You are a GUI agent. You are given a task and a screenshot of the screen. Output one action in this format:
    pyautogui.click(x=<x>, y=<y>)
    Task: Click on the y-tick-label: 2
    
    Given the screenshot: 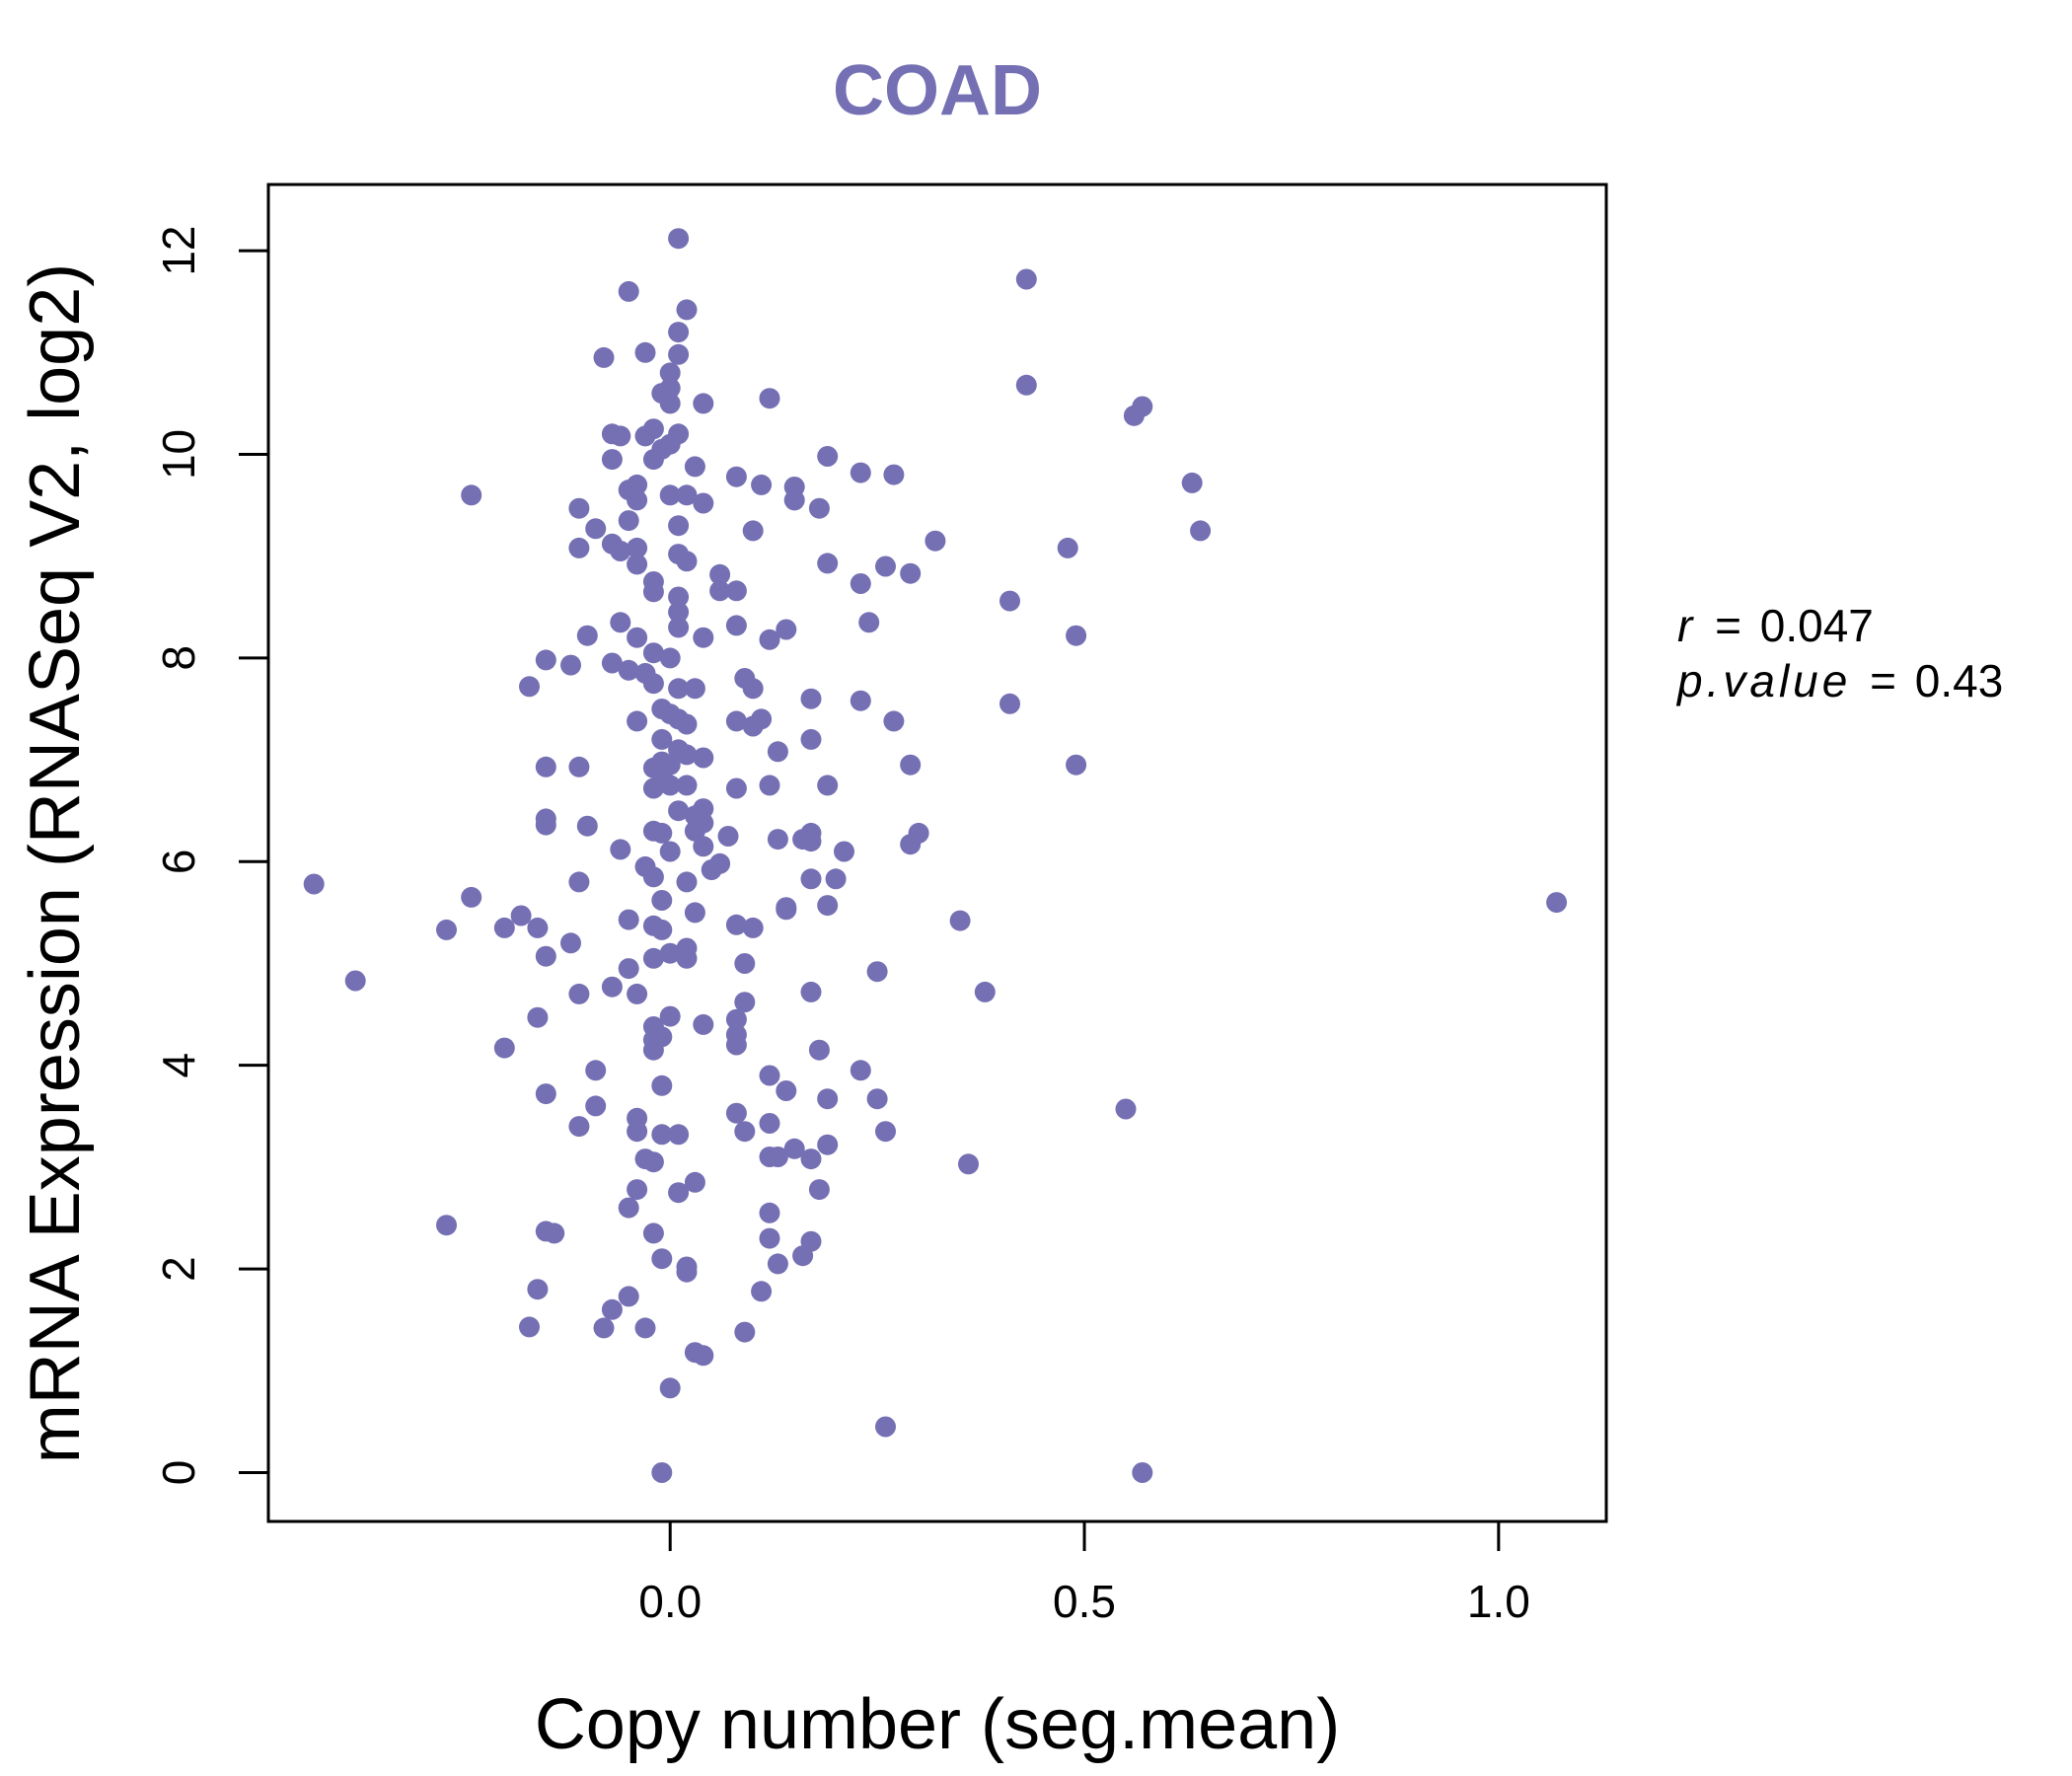 What is the action you would take?
    pyautogui.click(x=179, y=1269)
    